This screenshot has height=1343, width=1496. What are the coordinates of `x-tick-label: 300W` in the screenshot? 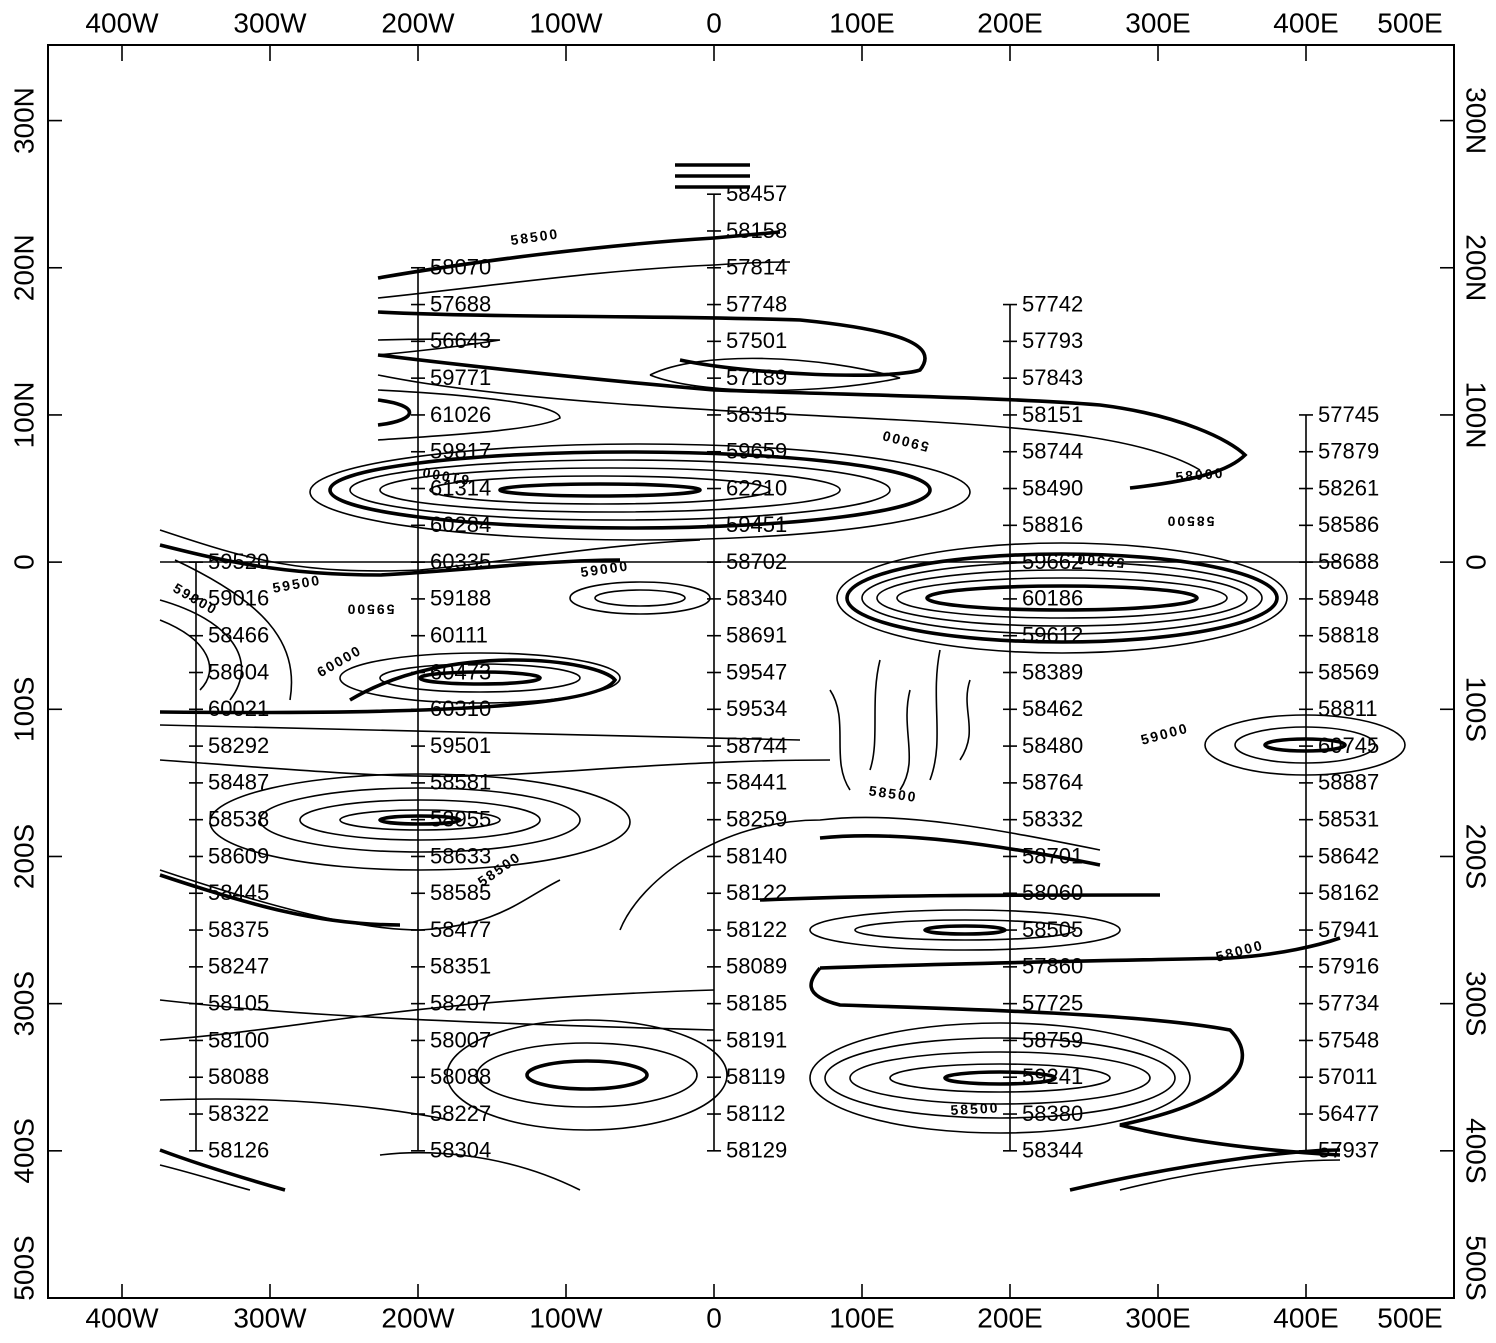 It's located at (270, 1317).